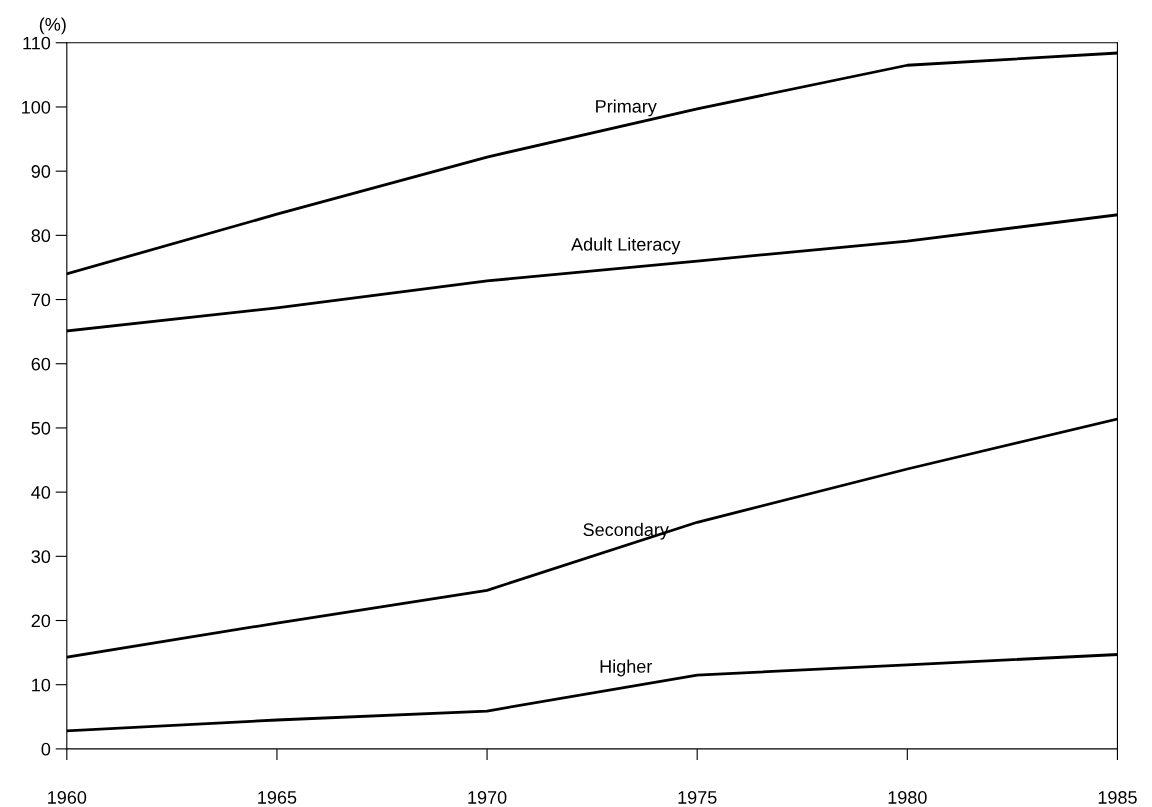 This screenshot has height=807, width=1152. I want to click on x-tick-label: 1980, so click(907, 797).